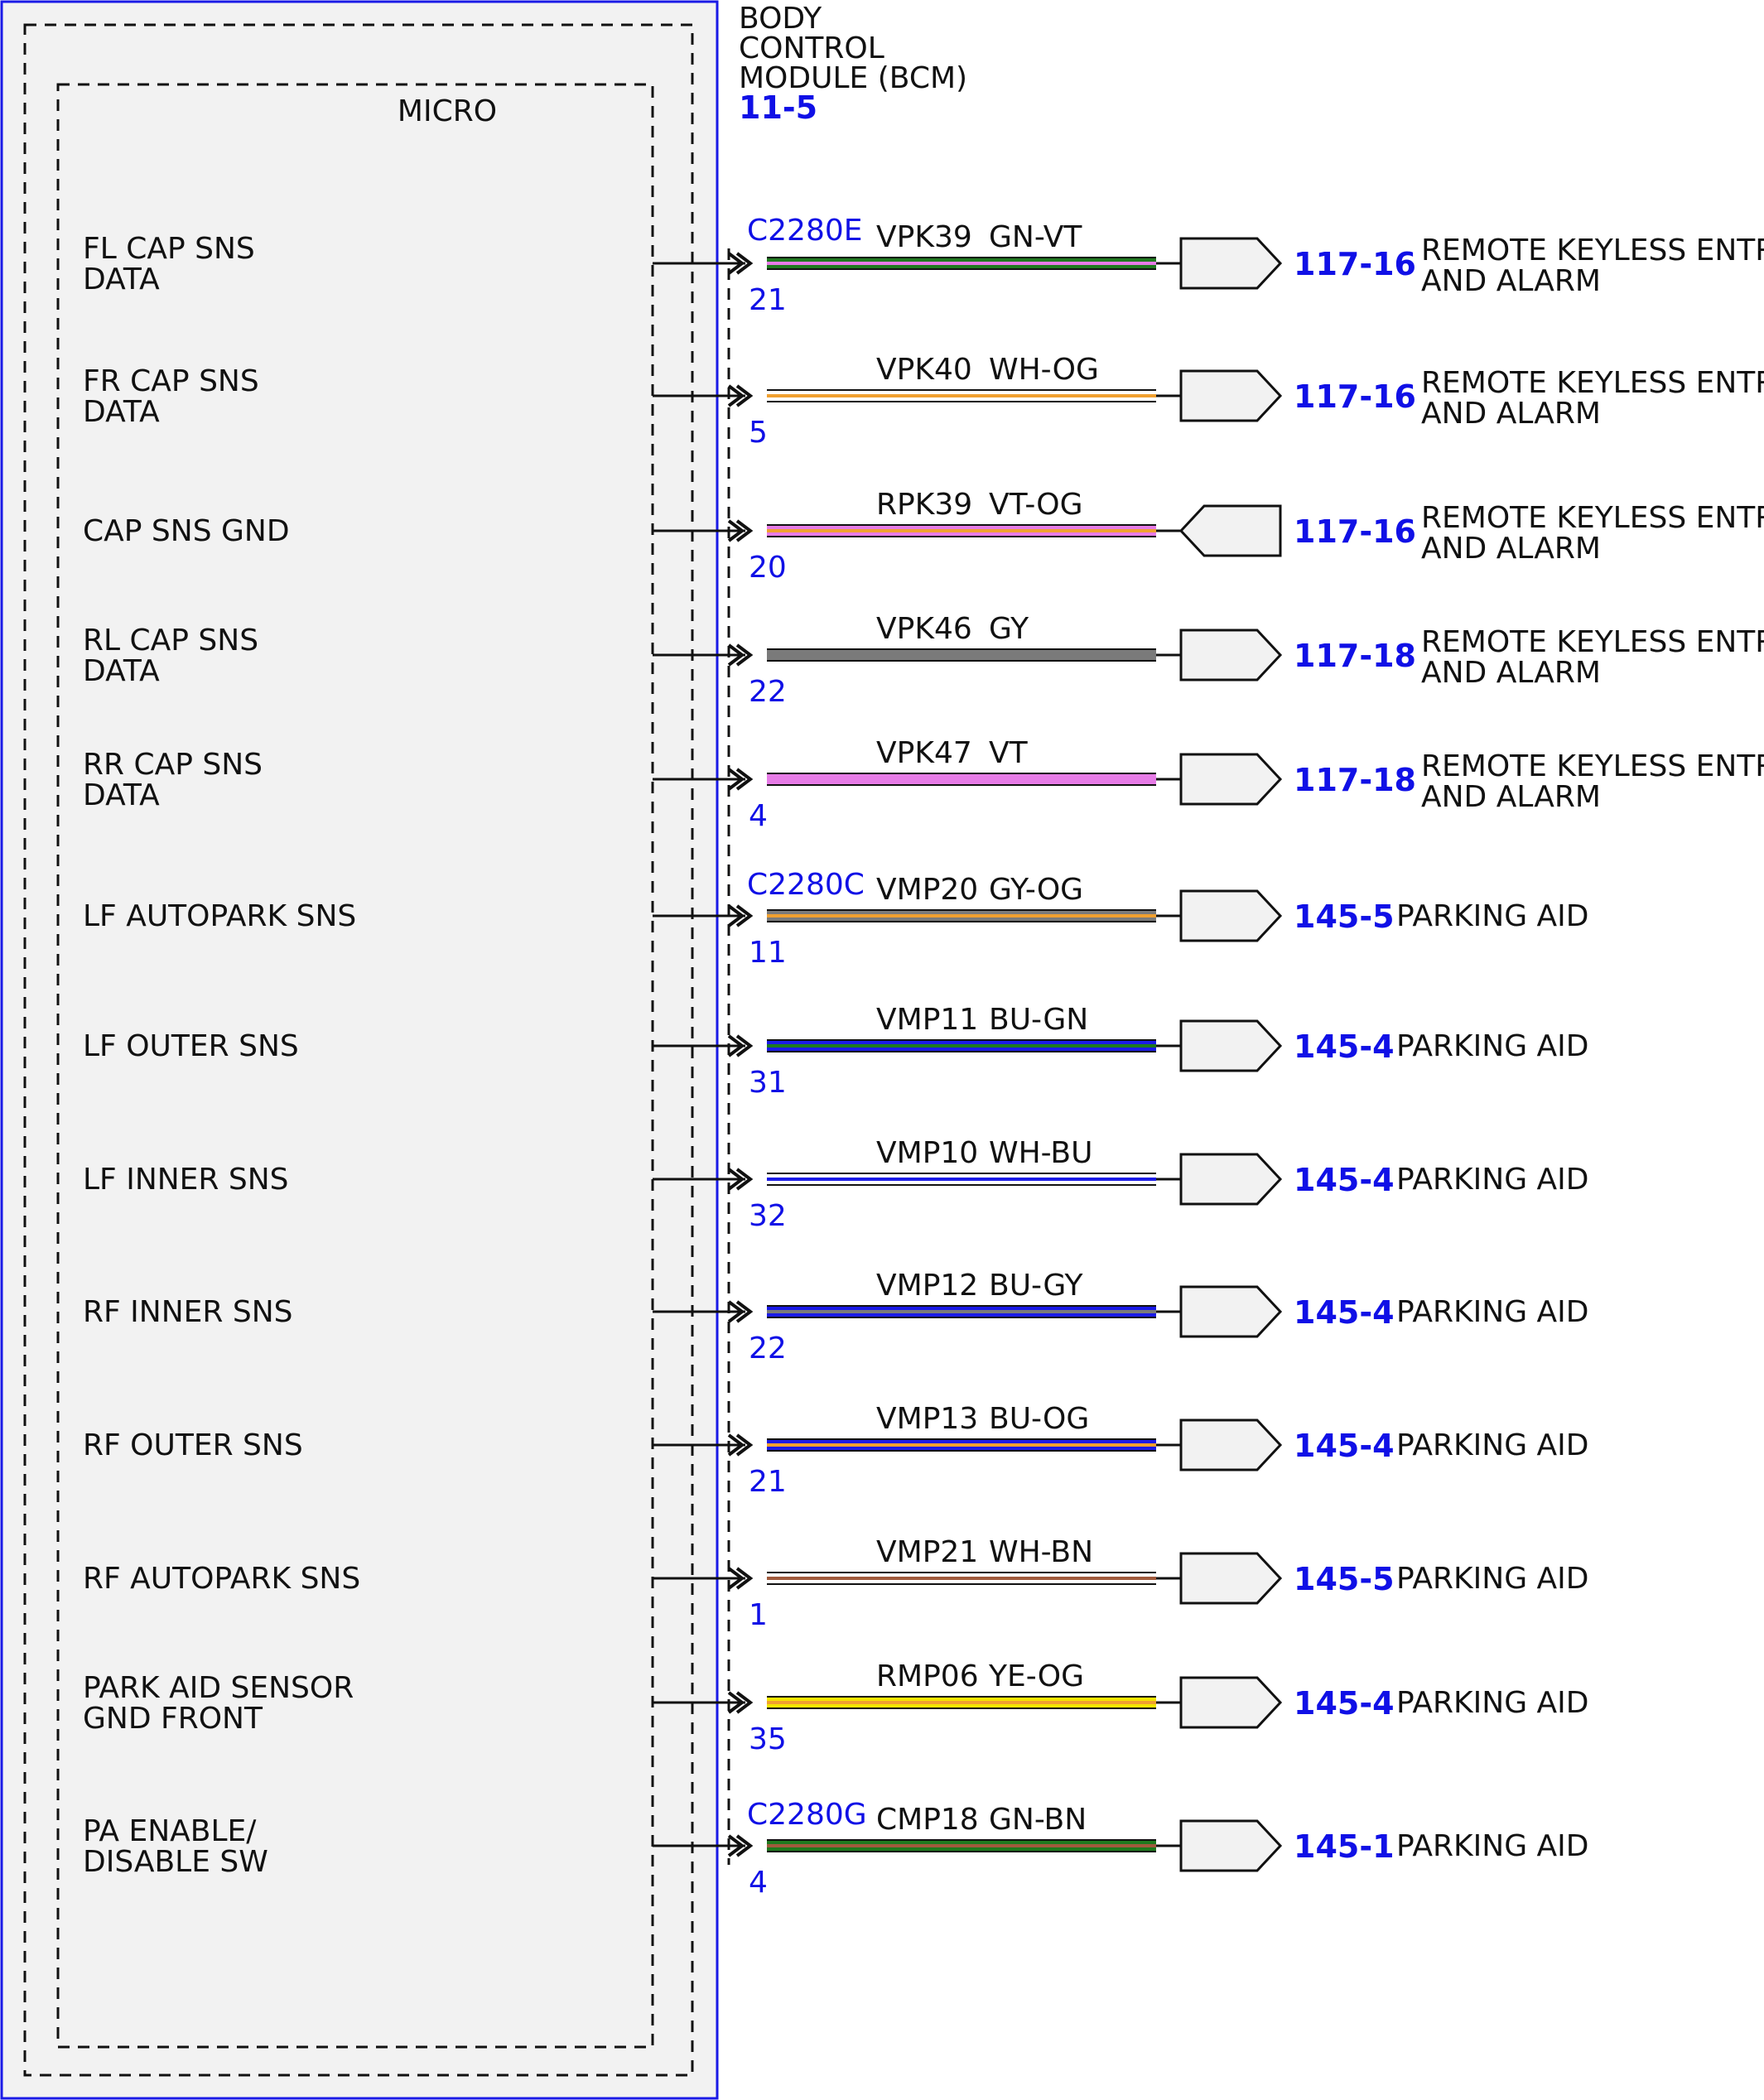 The height and width of the screenshot is (2100, 1764). What do you see at coordinates (768, 1216) in the screenshot?
I see `pin-number: 32` at bounding box center [768, 1216].